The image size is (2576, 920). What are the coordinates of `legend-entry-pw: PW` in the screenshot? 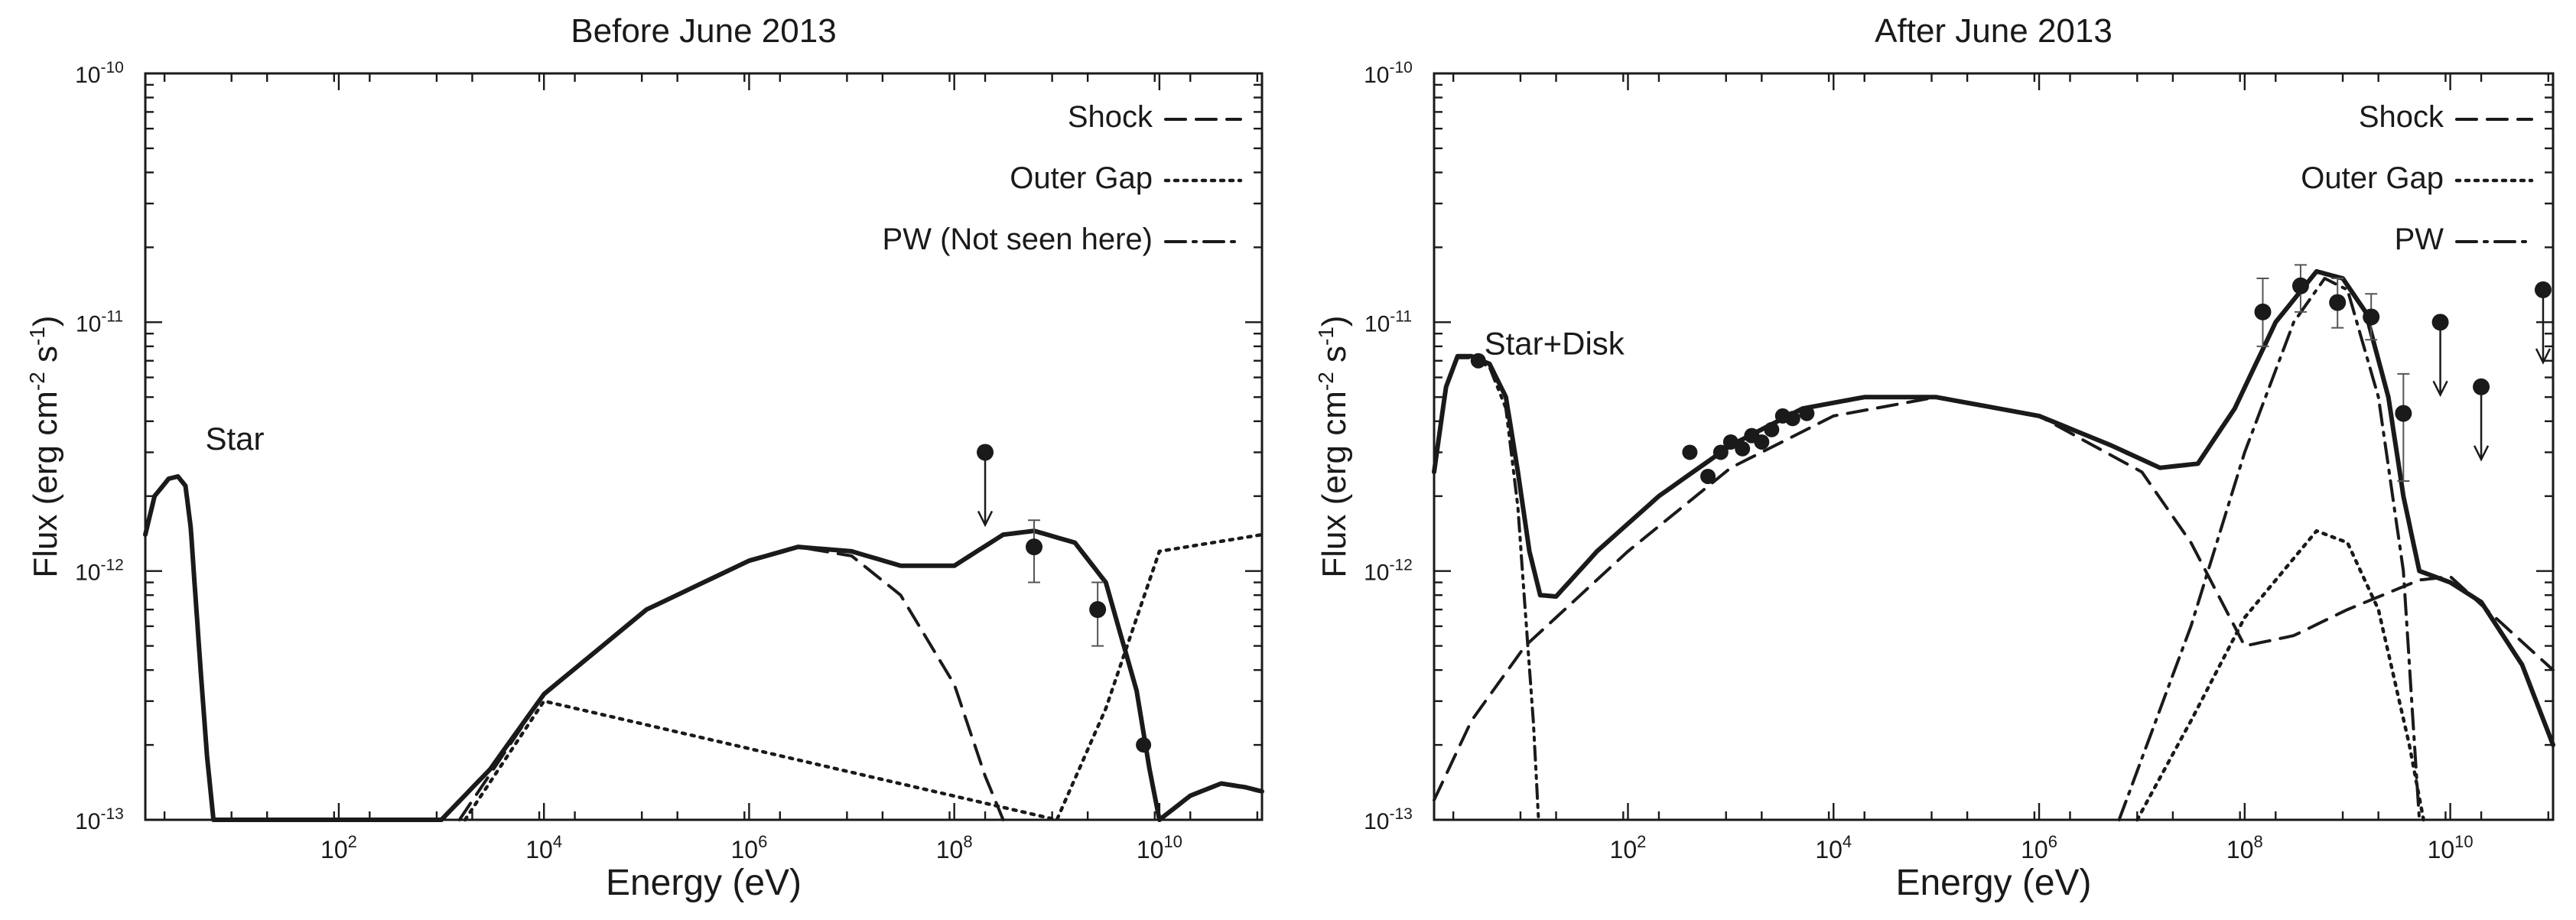 It's located at (2464, 239).